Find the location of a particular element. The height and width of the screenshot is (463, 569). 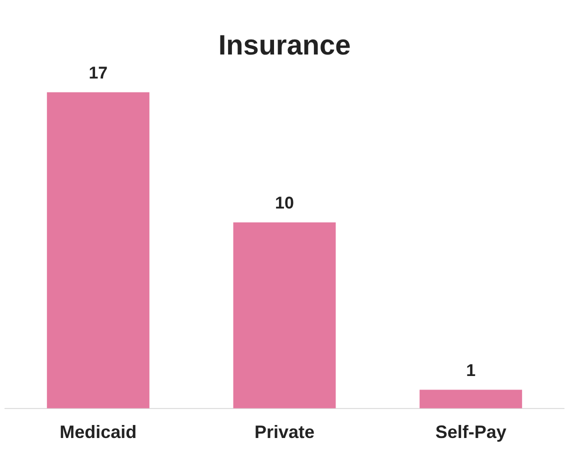

data-label: 1 is located at coordinates (471, 370).